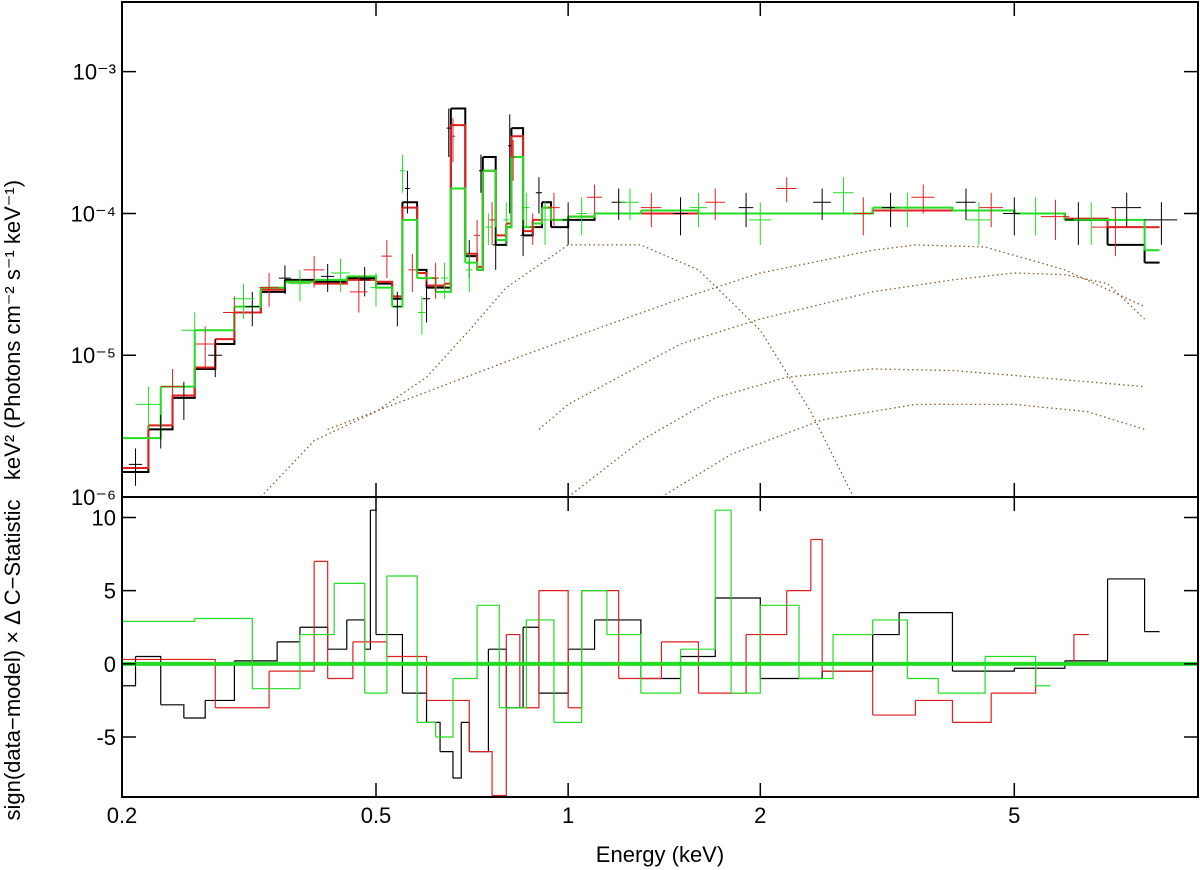 Image resolution: width=1200 pixels, height=870 pixels. What do you see at coordinates (94, 72) in the screenshot?
I see `y-tick-label: 10⁻³` at bounding box center [94, 72].